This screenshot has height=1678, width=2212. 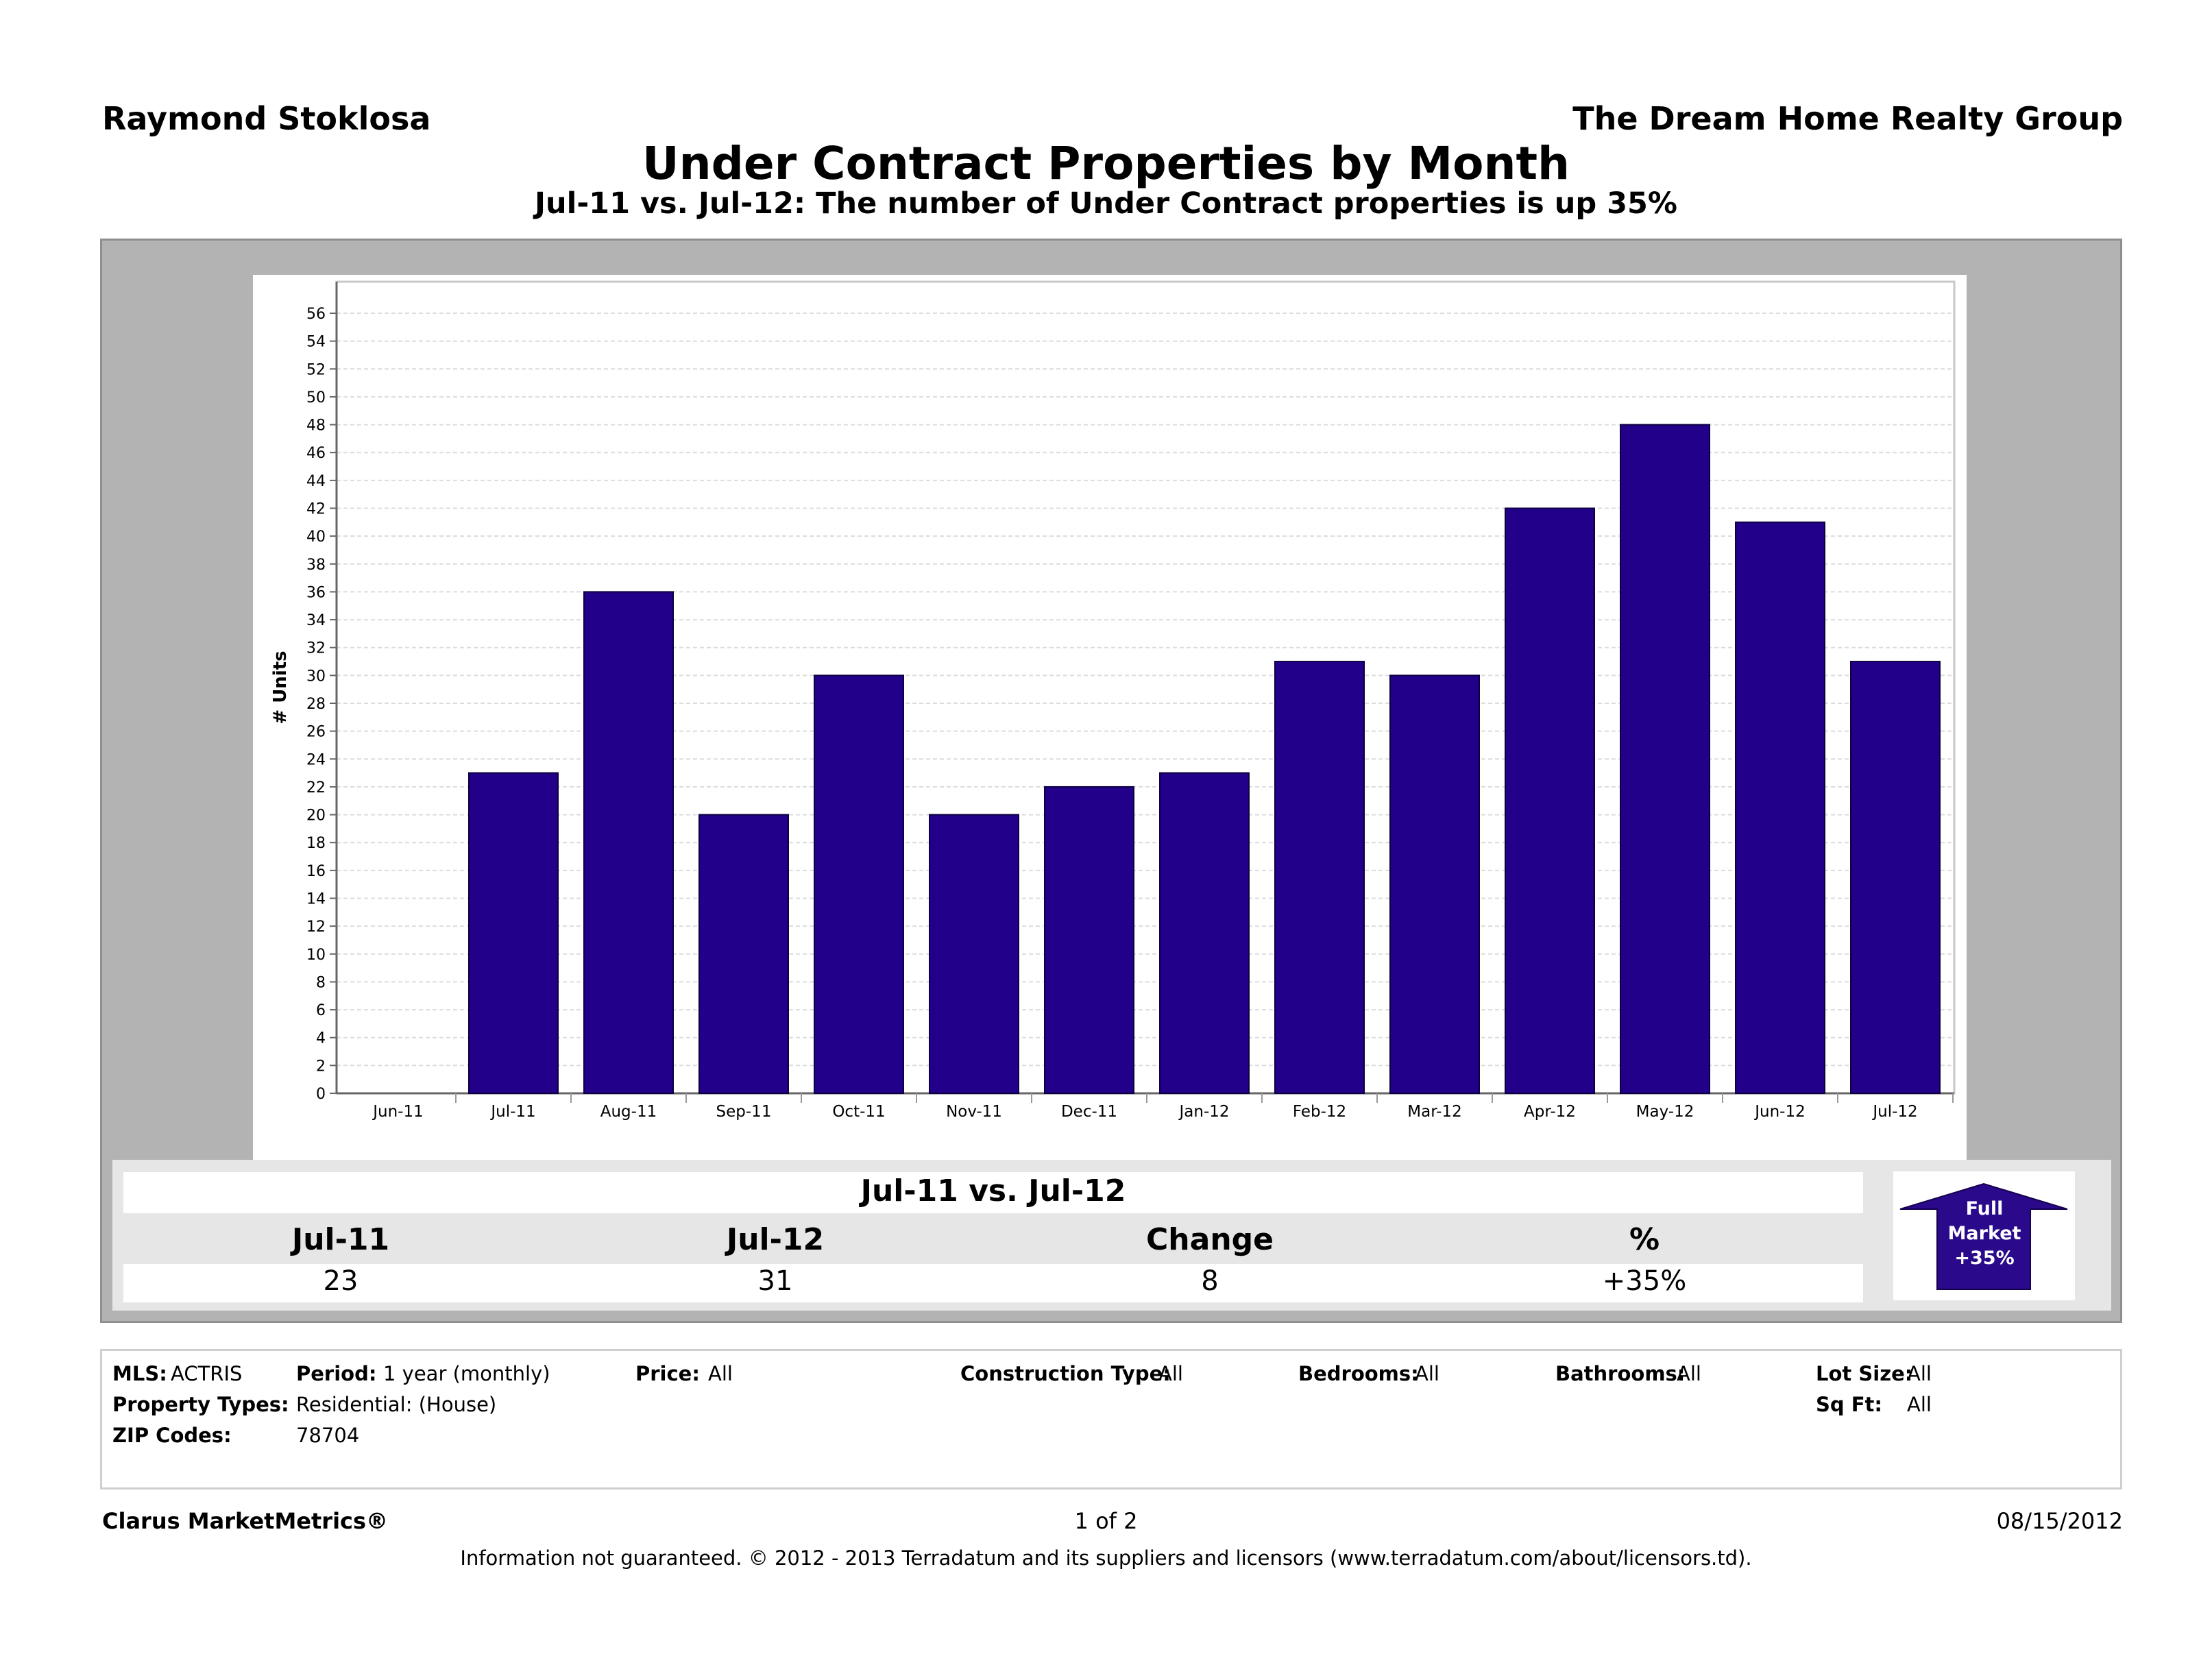 What do you see at coordinates (207, 1373) in the screenshot?
I see `mls-value: ACTRIS` at bounding box center [207, 1373].